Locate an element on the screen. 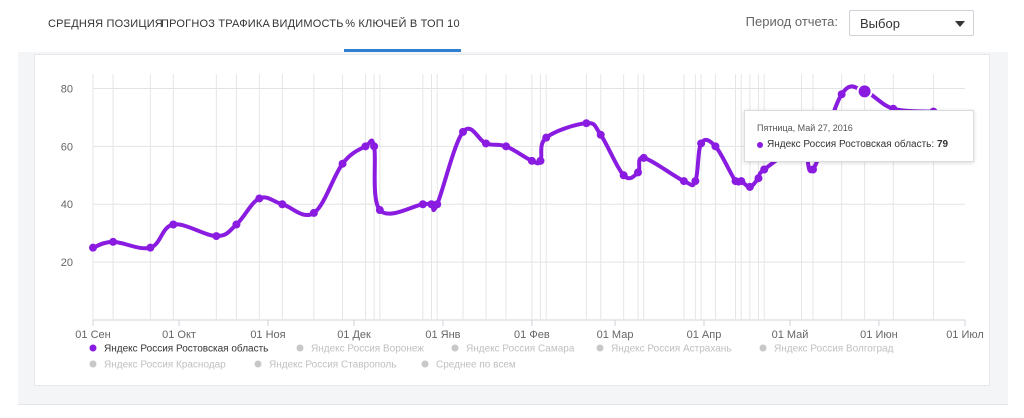 This screenshot has height=418, width=1024. legend-item: Яндекс Россия Волгоград is located at coordinates (834, 349).